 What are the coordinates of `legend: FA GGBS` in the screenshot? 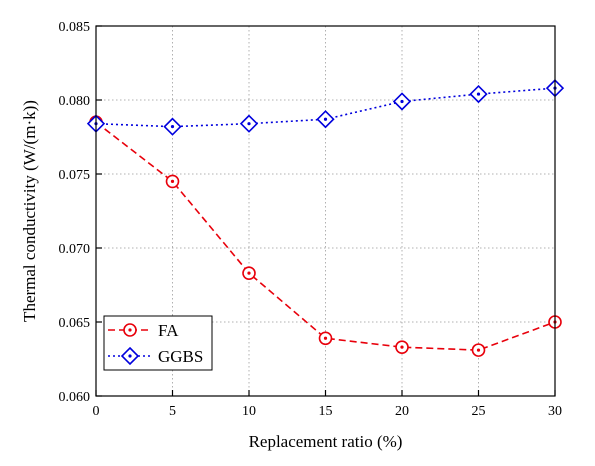 It's located at (158, 343).